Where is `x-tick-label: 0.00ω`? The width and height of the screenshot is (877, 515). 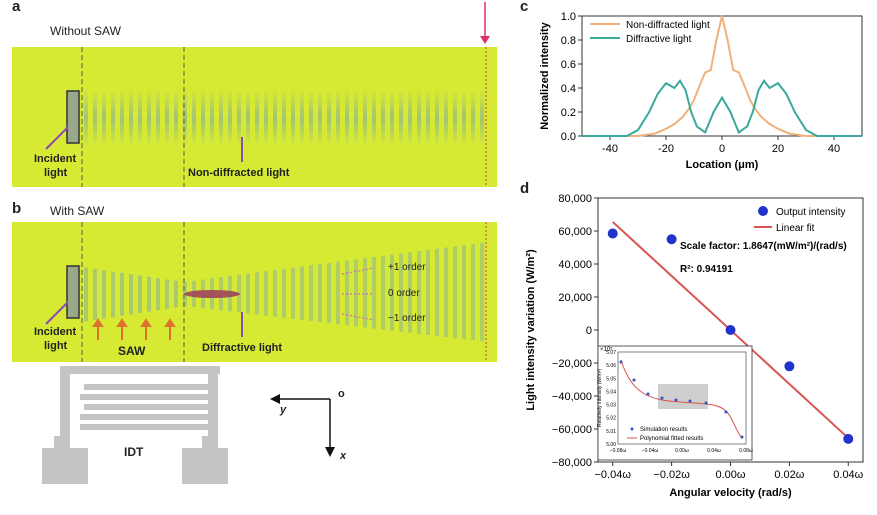 x-tick-label: 0.00ω is located at coordinates (731, 475).